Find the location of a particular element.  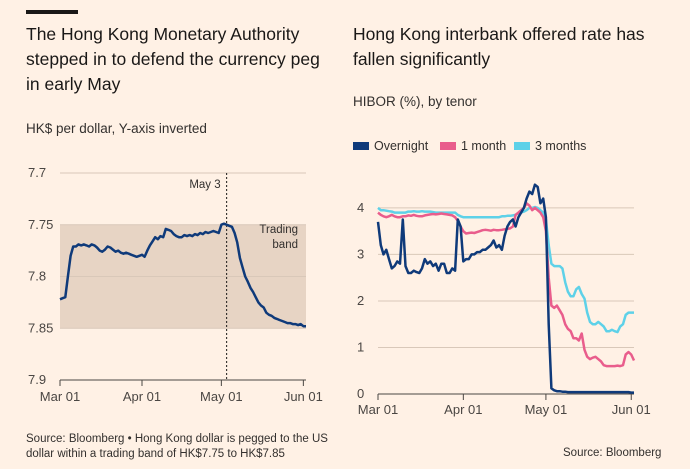

legend-label: Overnight is located at coordinates (401, 146).